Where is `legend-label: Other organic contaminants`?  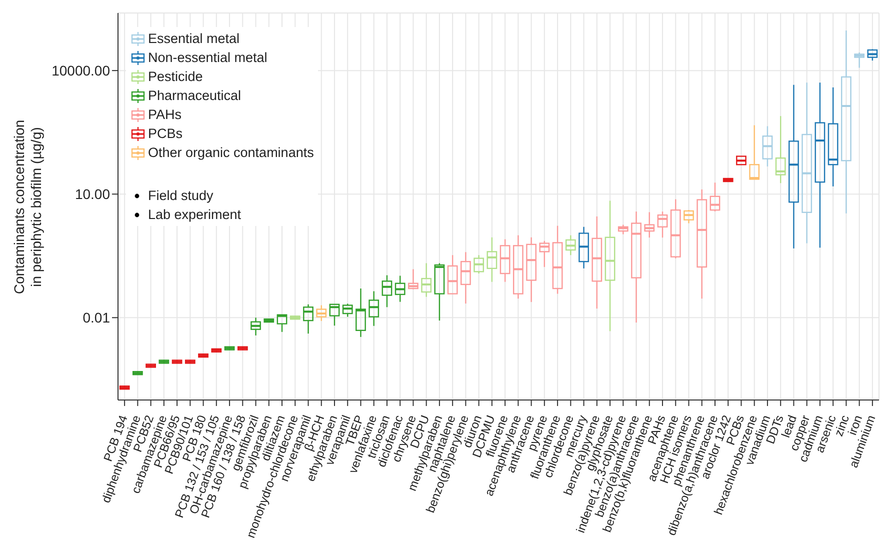
legend-label: Other organic contaminants is located at coordinates (231, 152).